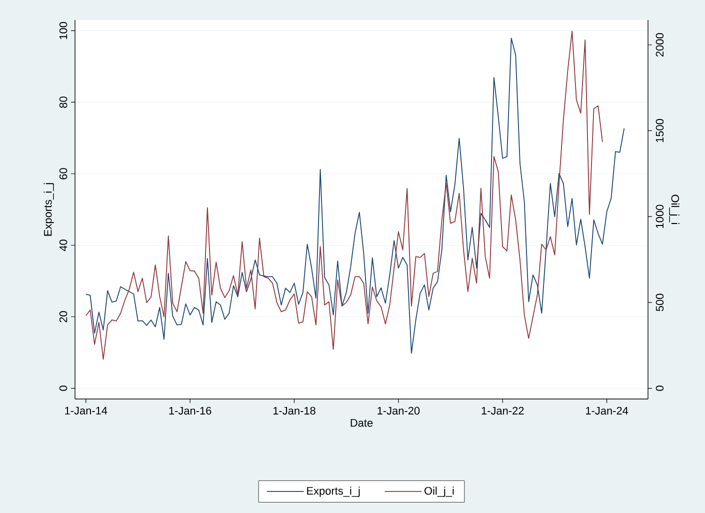 This screenshot has width=705, height=513. What do you see at coordinates (63, 246) in the screenshot?
I see `y-tick-label: 40` at bounding box center [63, 246].